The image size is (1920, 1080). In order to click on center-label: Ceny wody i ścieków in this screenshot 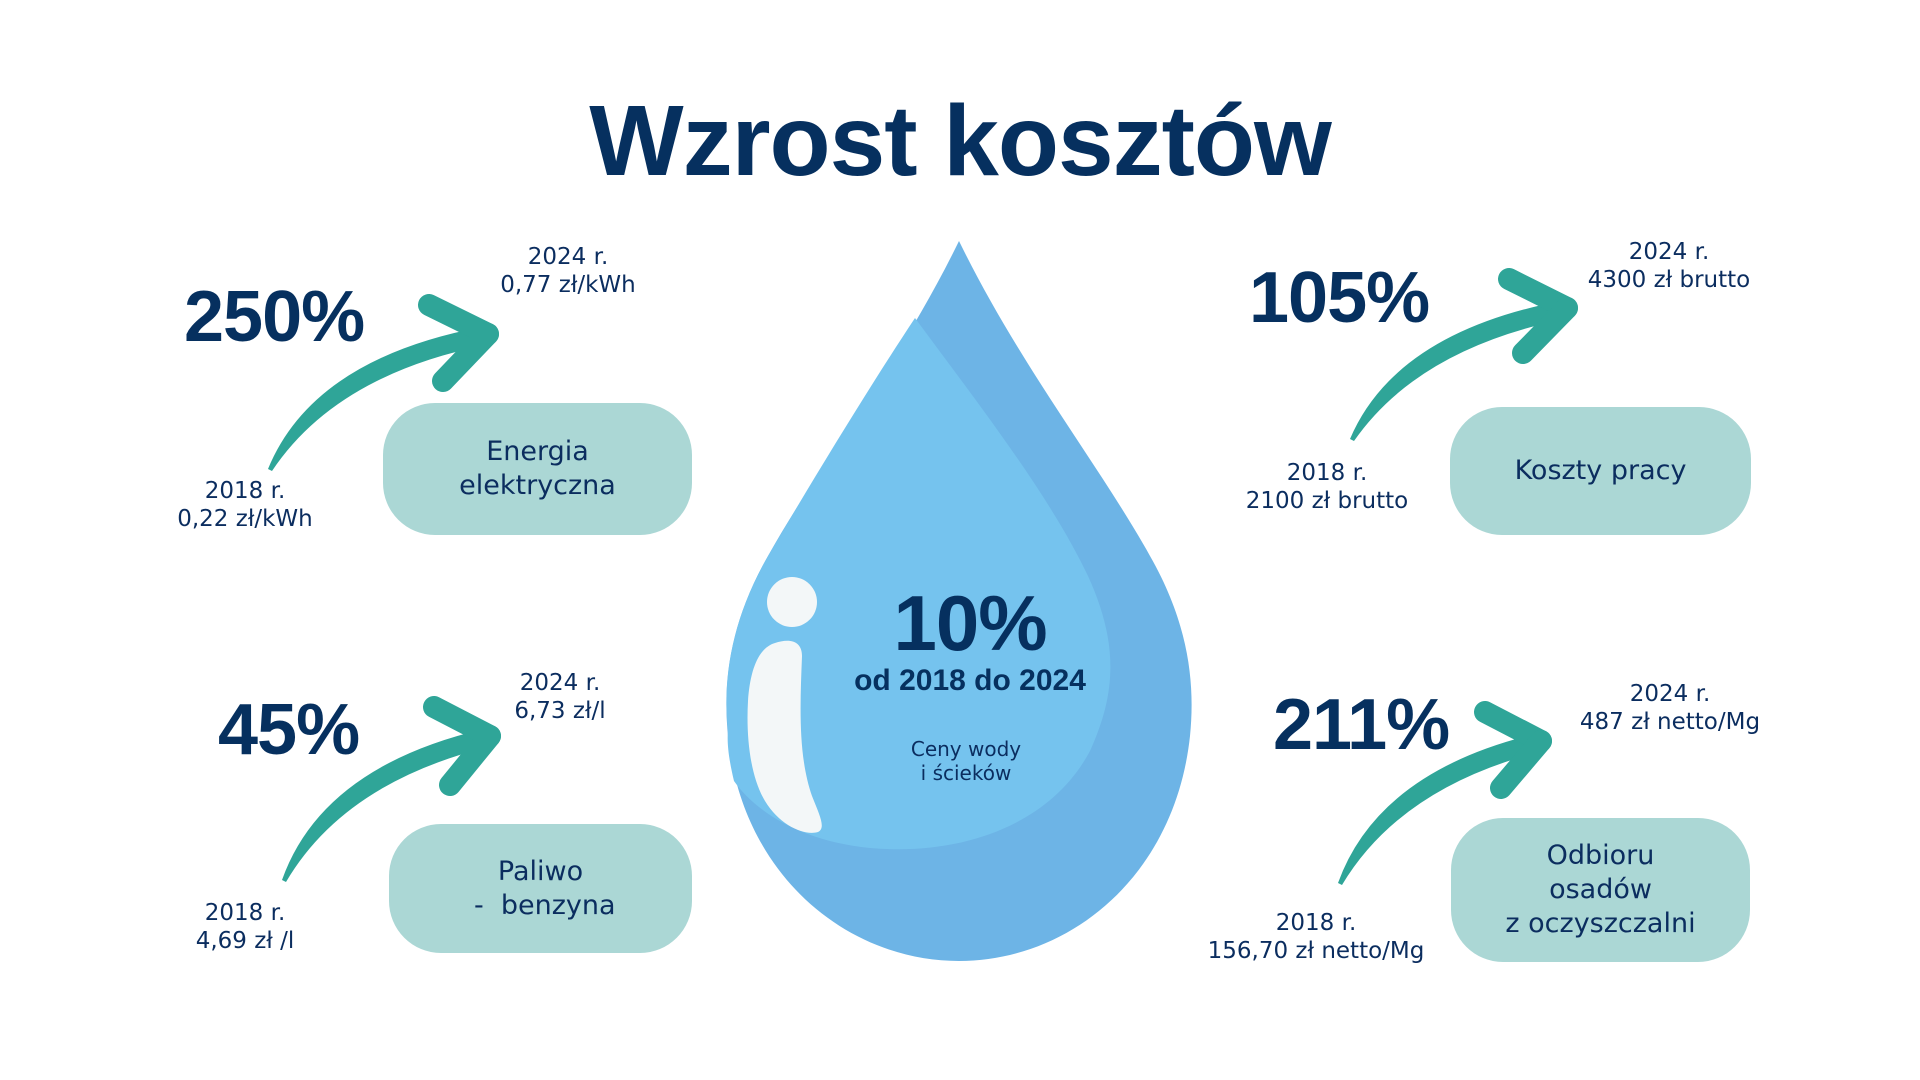, I will do `click(966, 761)`.